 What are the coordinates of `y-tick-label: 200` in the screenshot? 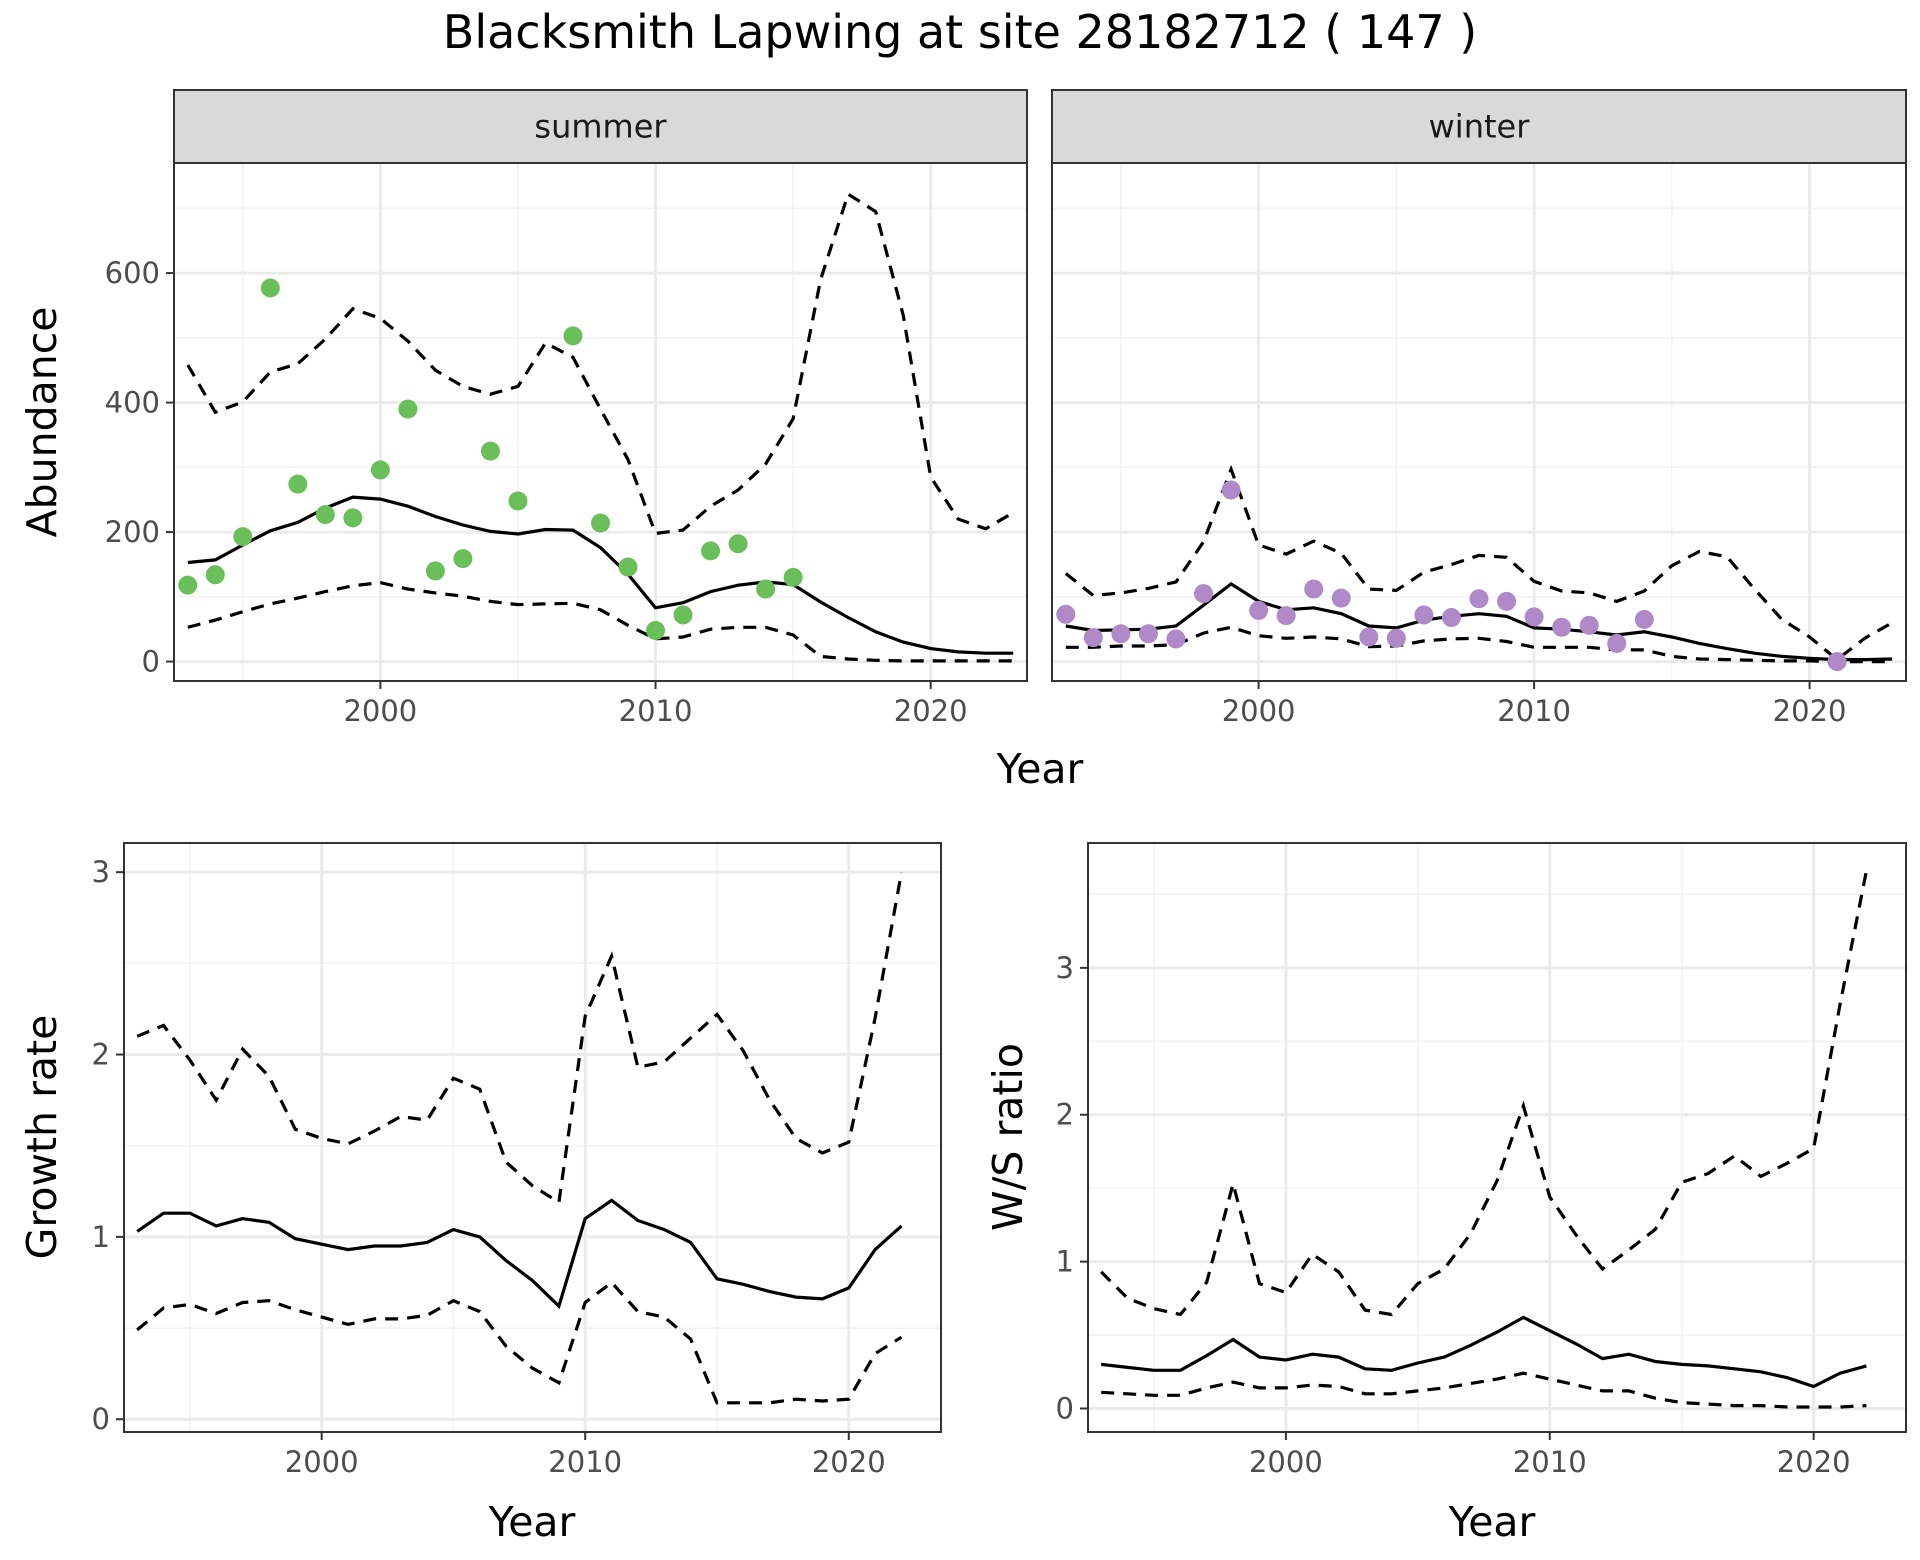 It's located at (132, 532).